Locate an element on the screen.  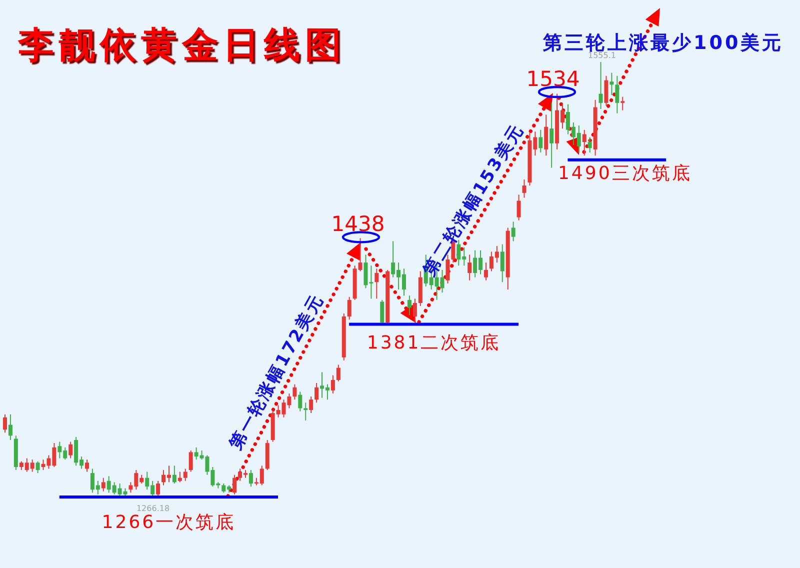
ref-line-label: 1381二次筑底 is located at coordinates (433, 343).